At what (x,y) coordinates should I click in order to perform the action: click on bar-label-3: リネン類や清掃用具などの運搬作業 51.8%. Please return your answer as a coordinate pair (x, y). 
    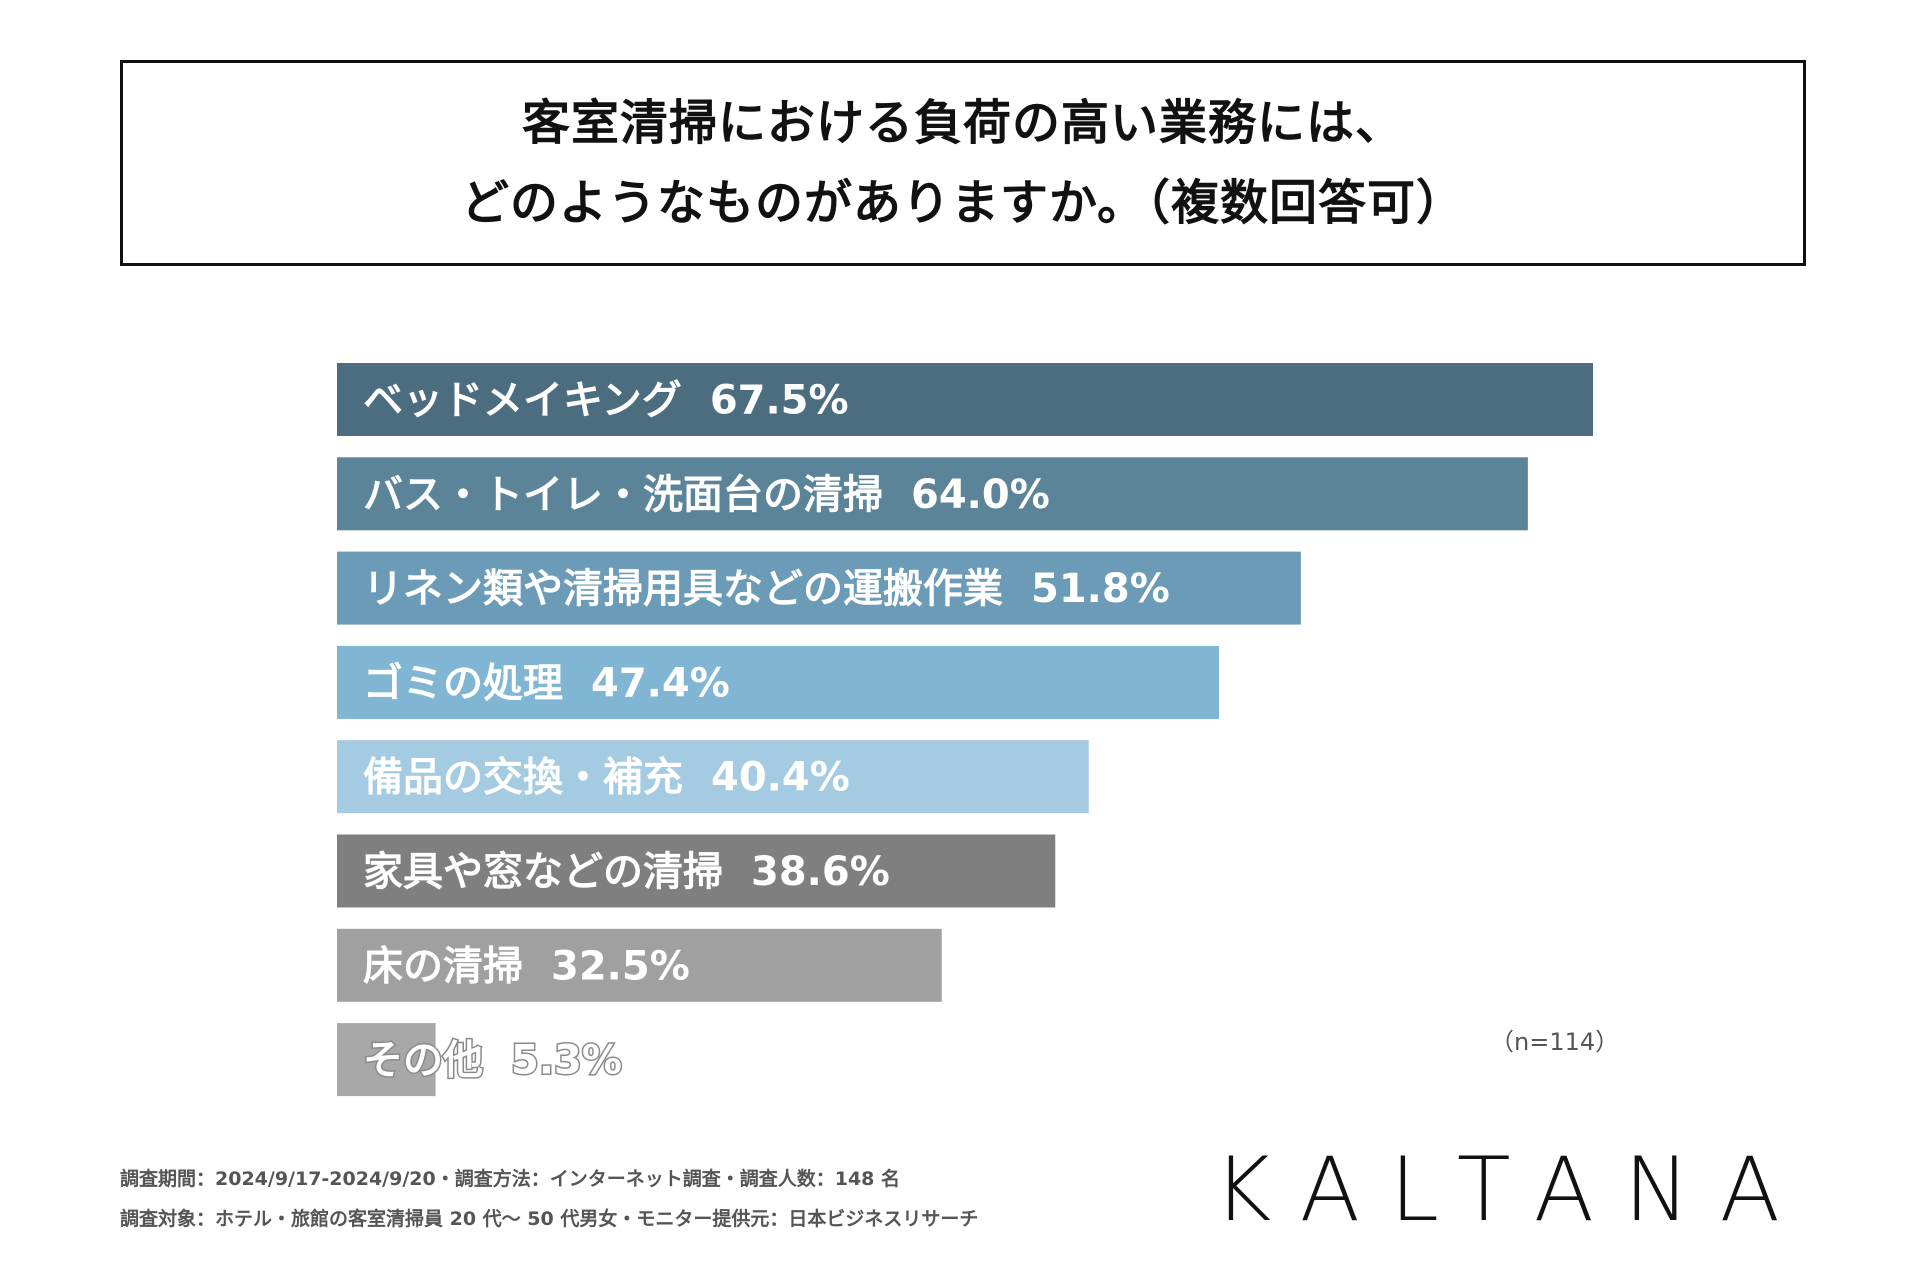
    Looking at the image, I should click on (766, 589).